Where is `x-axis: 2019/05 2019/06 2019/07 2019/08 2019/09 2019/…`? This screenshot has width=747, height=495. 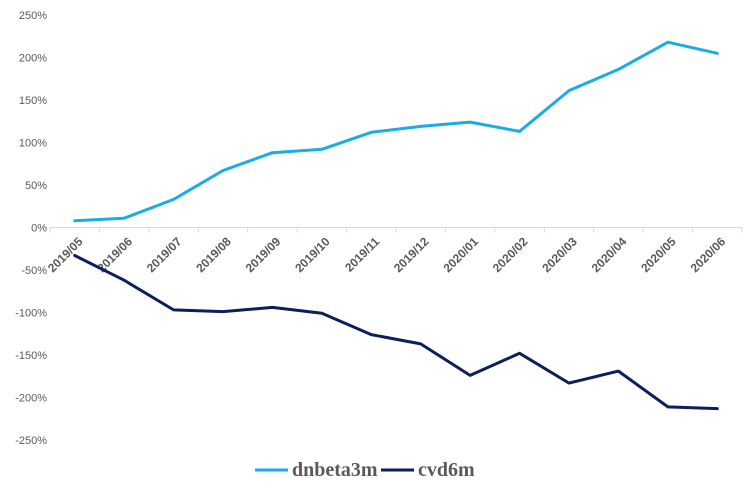 x-axis: 2019/05 2019/06 2019/07 2019/08 2019/09 2019/… is located at coordinates (394, 251).